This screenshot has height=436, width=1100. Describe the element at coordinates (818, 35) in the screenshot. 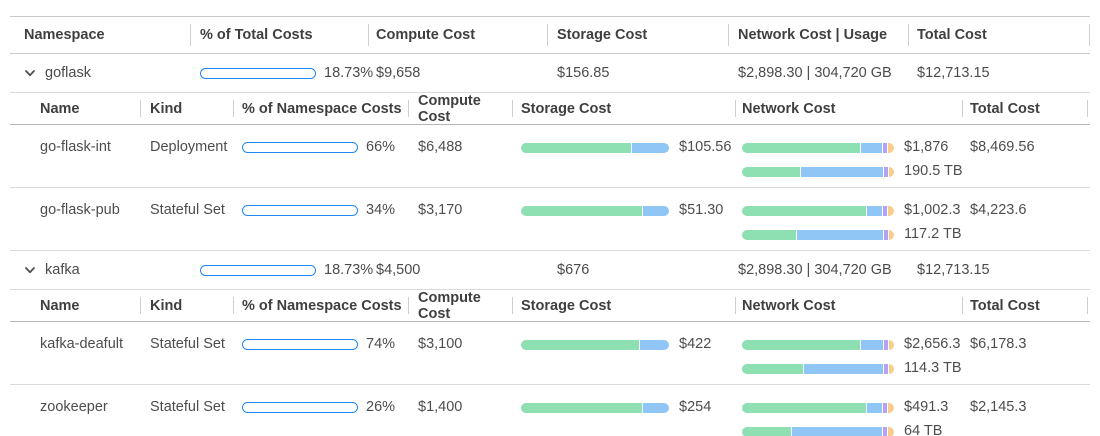

I see `column-header-network-cost-usage: Network Cost | Usage` at that location.